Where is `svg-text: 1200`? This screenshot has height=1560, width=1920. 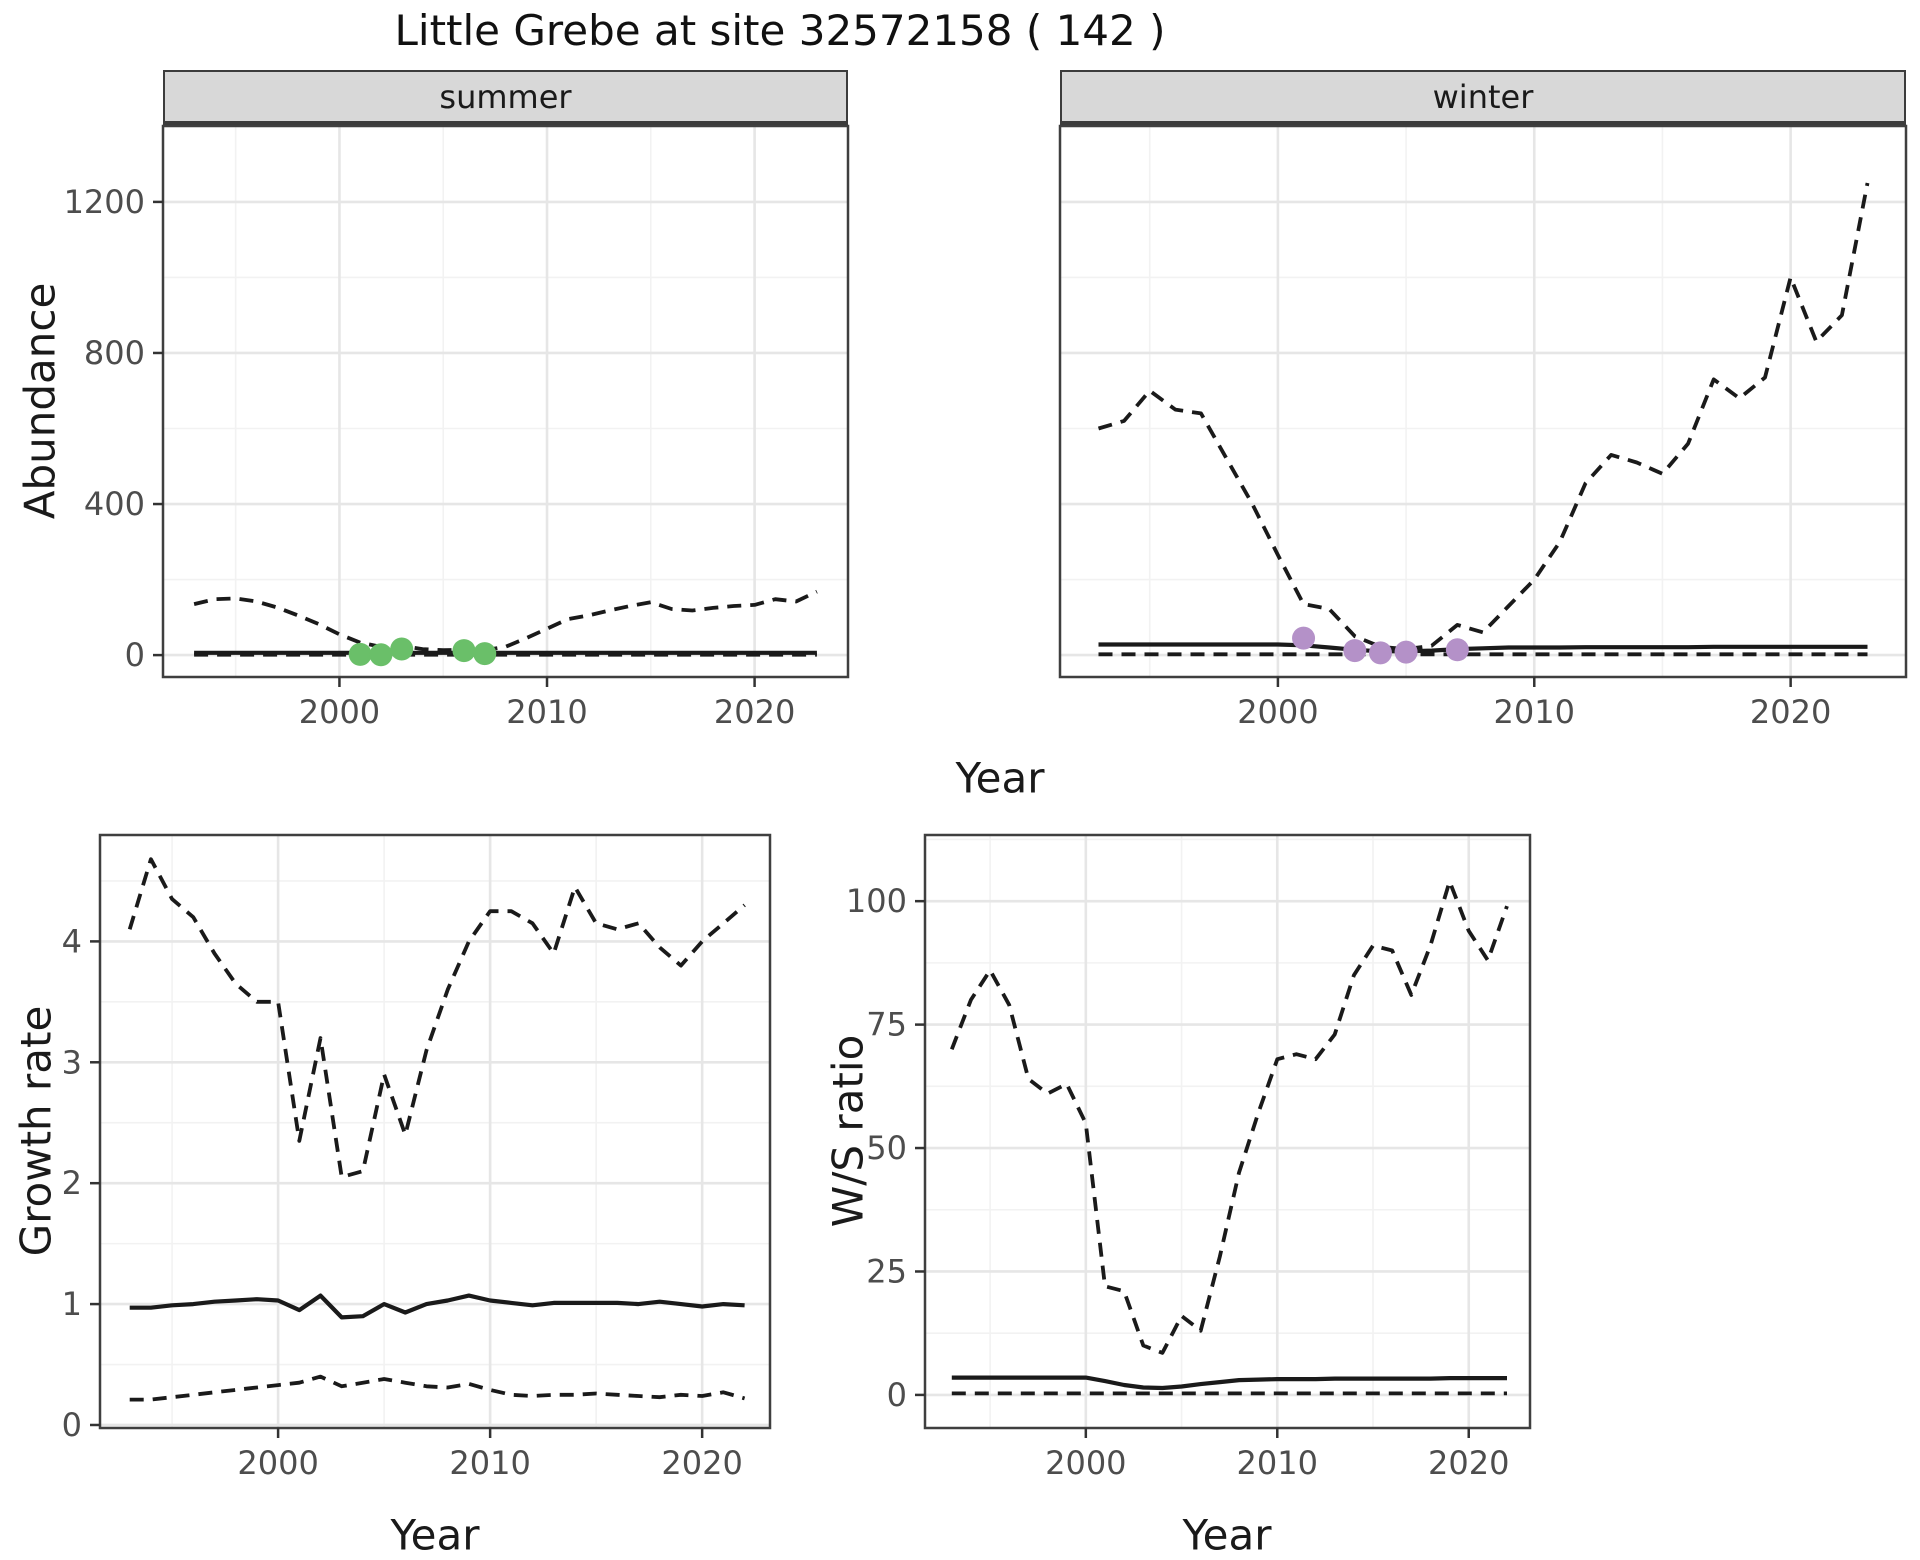 svg-text: 1200 is located at coordinates (104, 202).